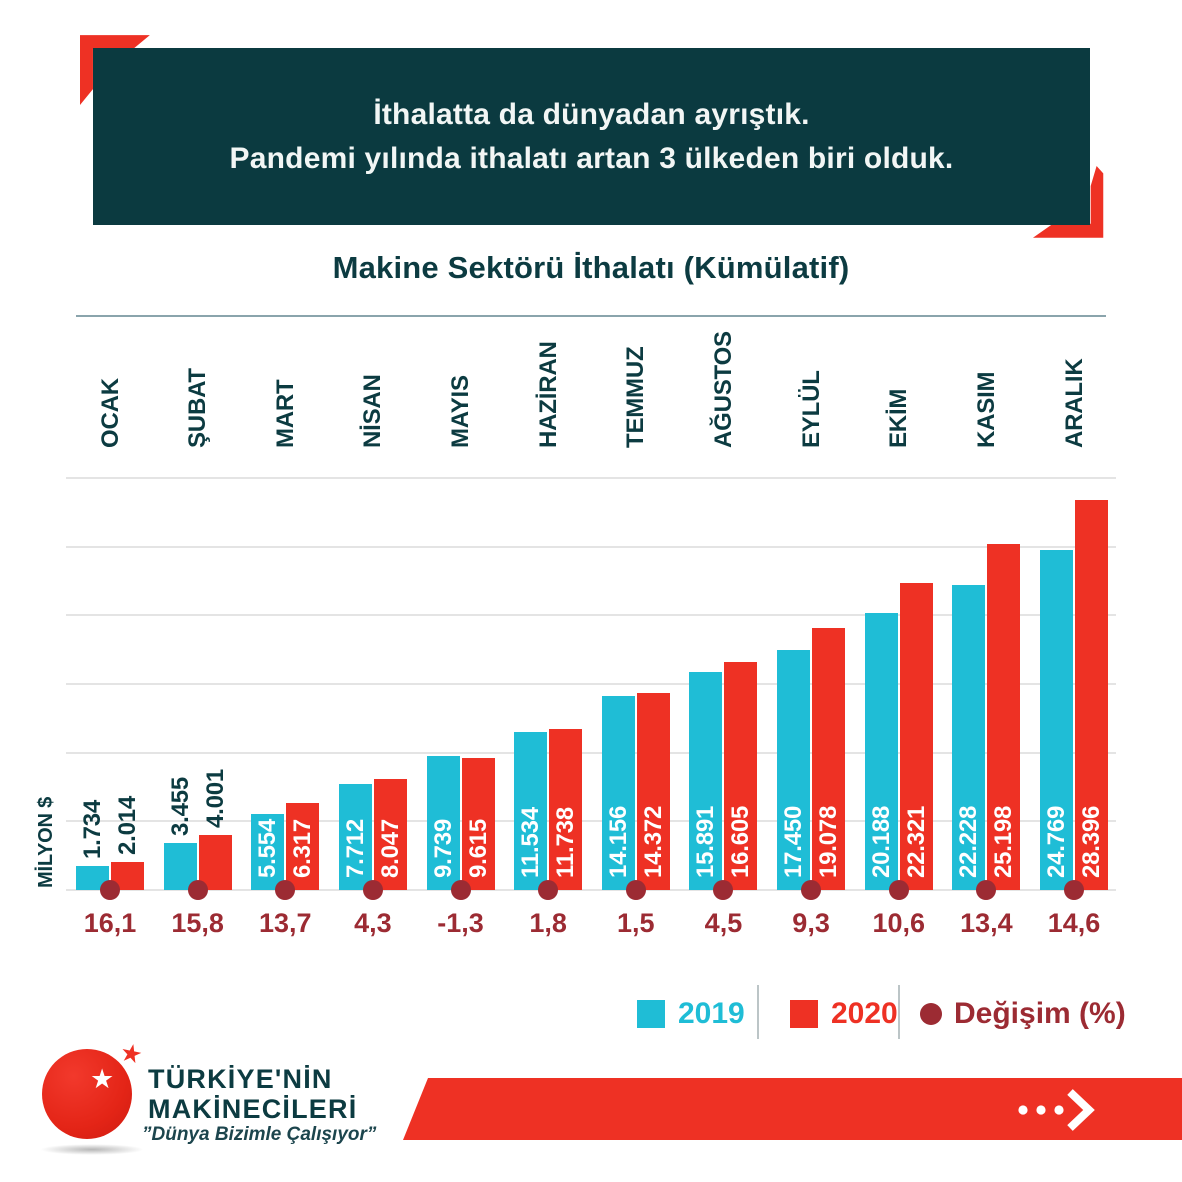 The height and width of the screenshot is (1182, 1182). What do you see at coordinates (373, 411) in the screenshot?
I see `month-label: NİSAN` at bounding box center [373, 411].